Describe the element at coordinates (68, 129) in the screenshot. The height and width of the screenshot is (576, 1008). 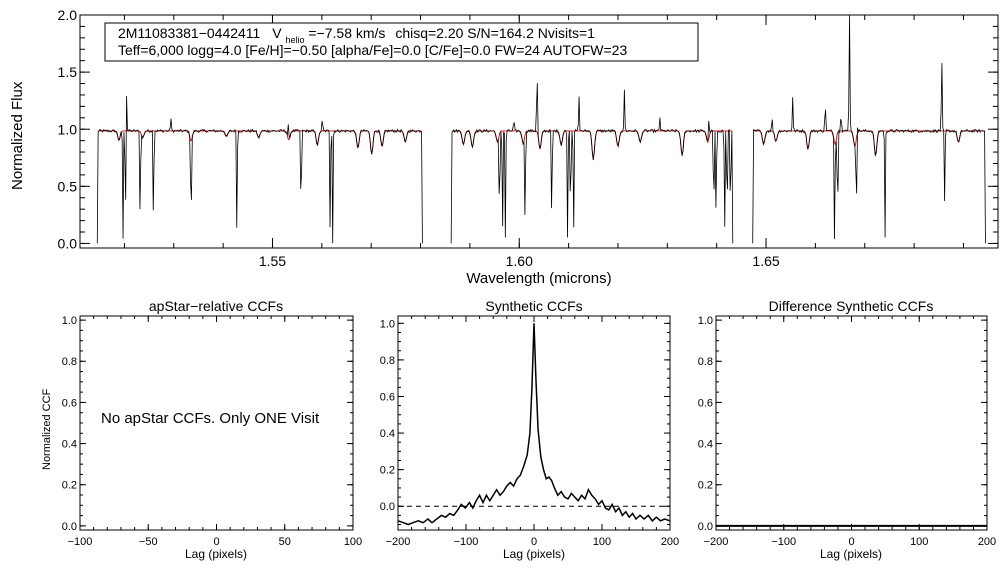
I see `spectrum-ytick-label: 1.0` at that location.